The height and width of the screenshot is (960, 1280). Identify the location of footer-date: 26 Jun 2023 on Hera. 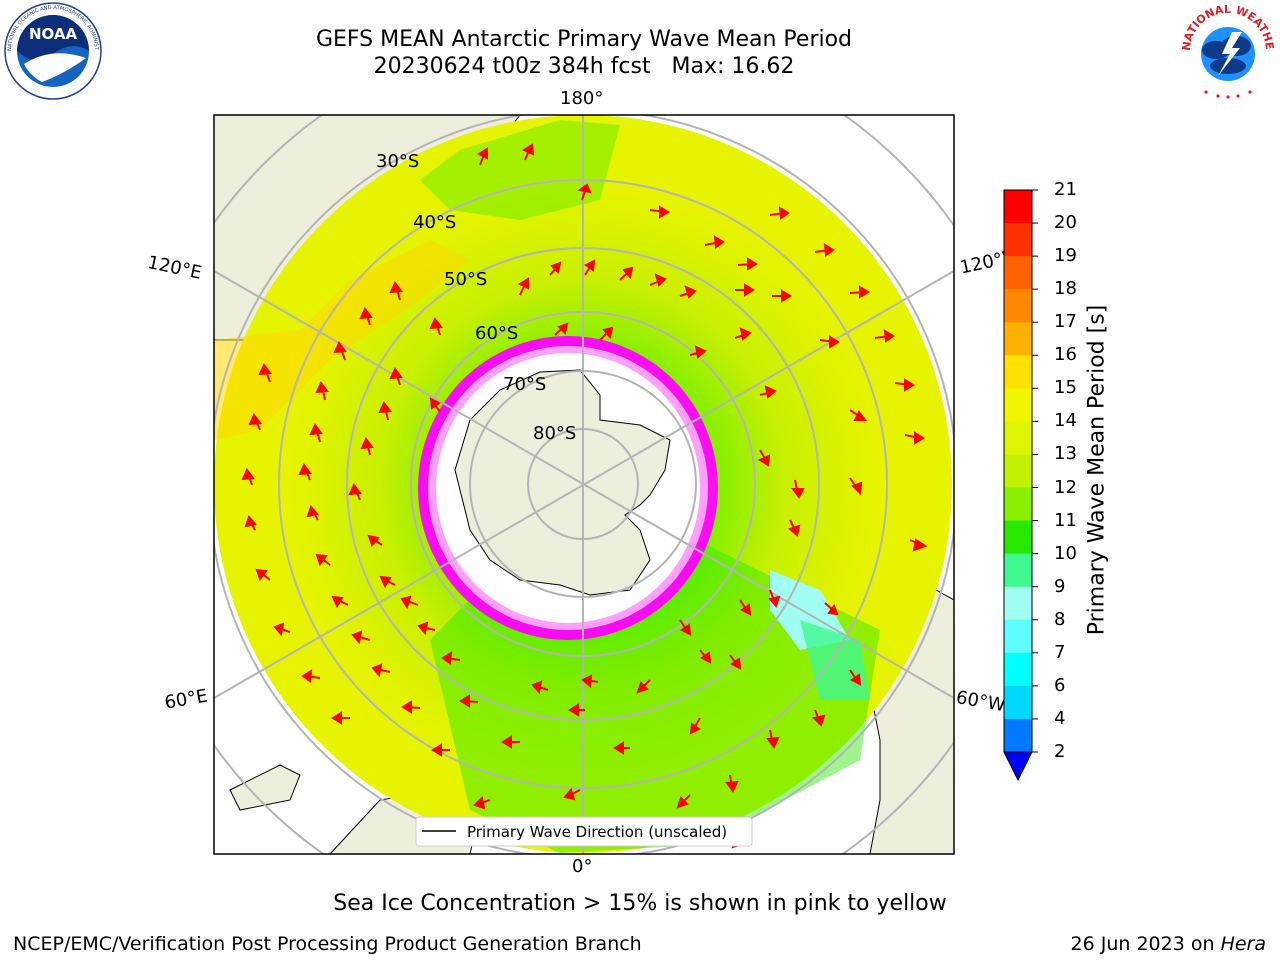
(1168, 944).